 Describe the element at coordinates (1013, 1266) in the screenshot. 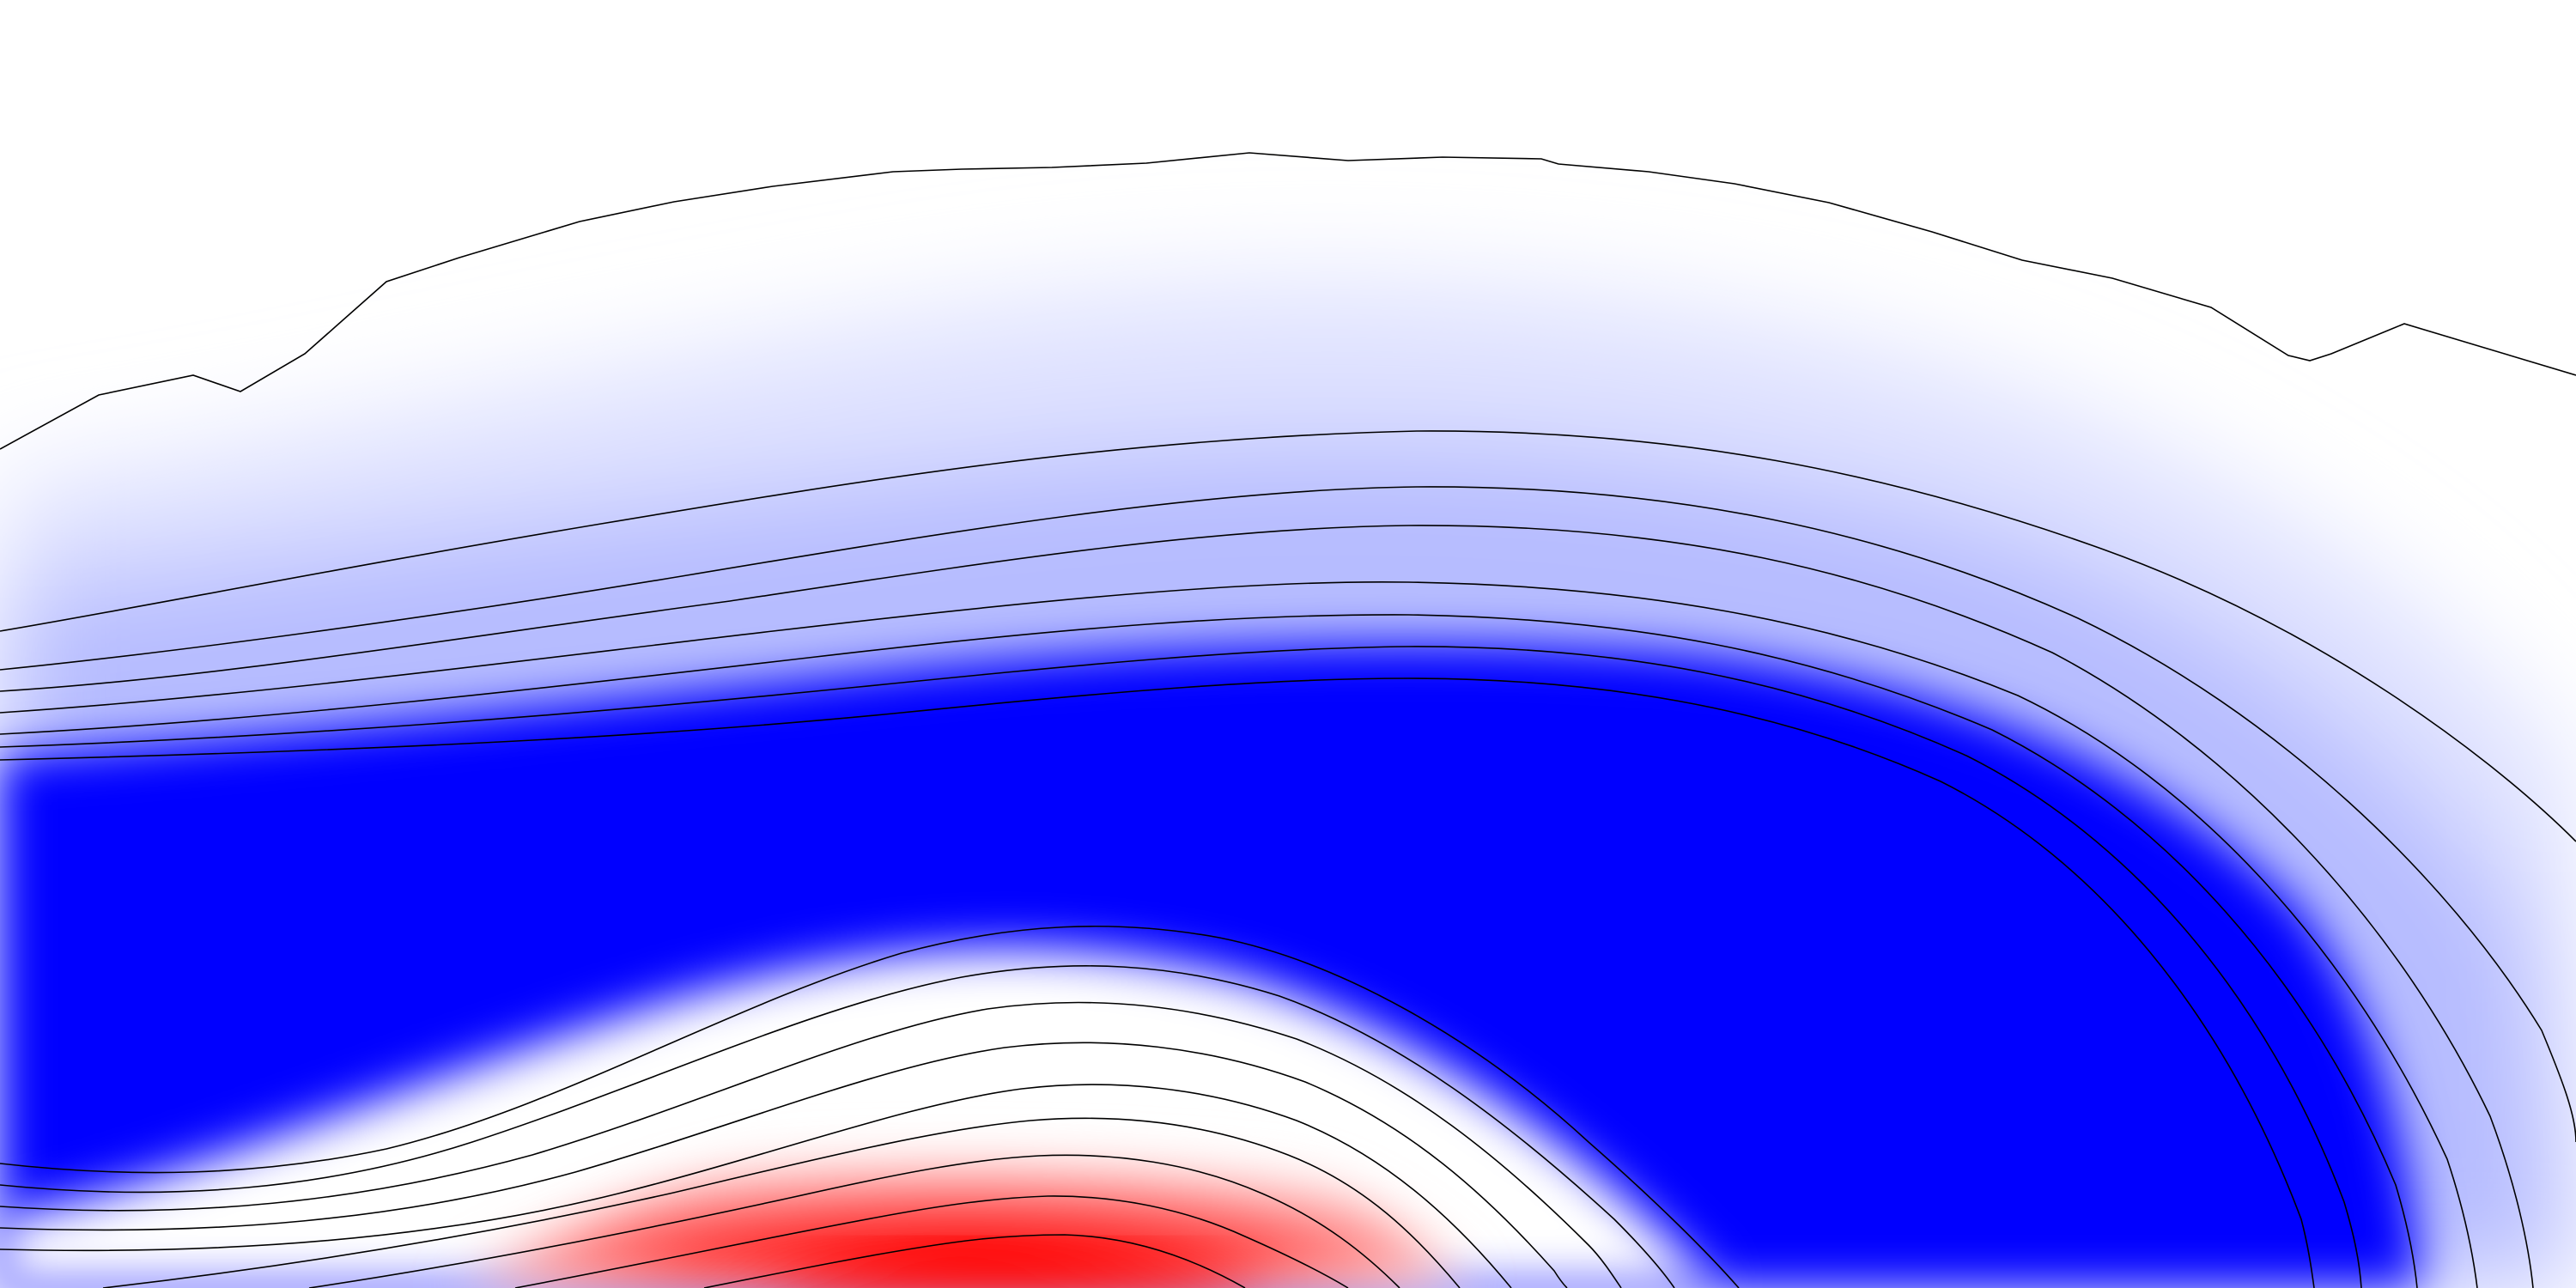

I see `red-center` at that location.